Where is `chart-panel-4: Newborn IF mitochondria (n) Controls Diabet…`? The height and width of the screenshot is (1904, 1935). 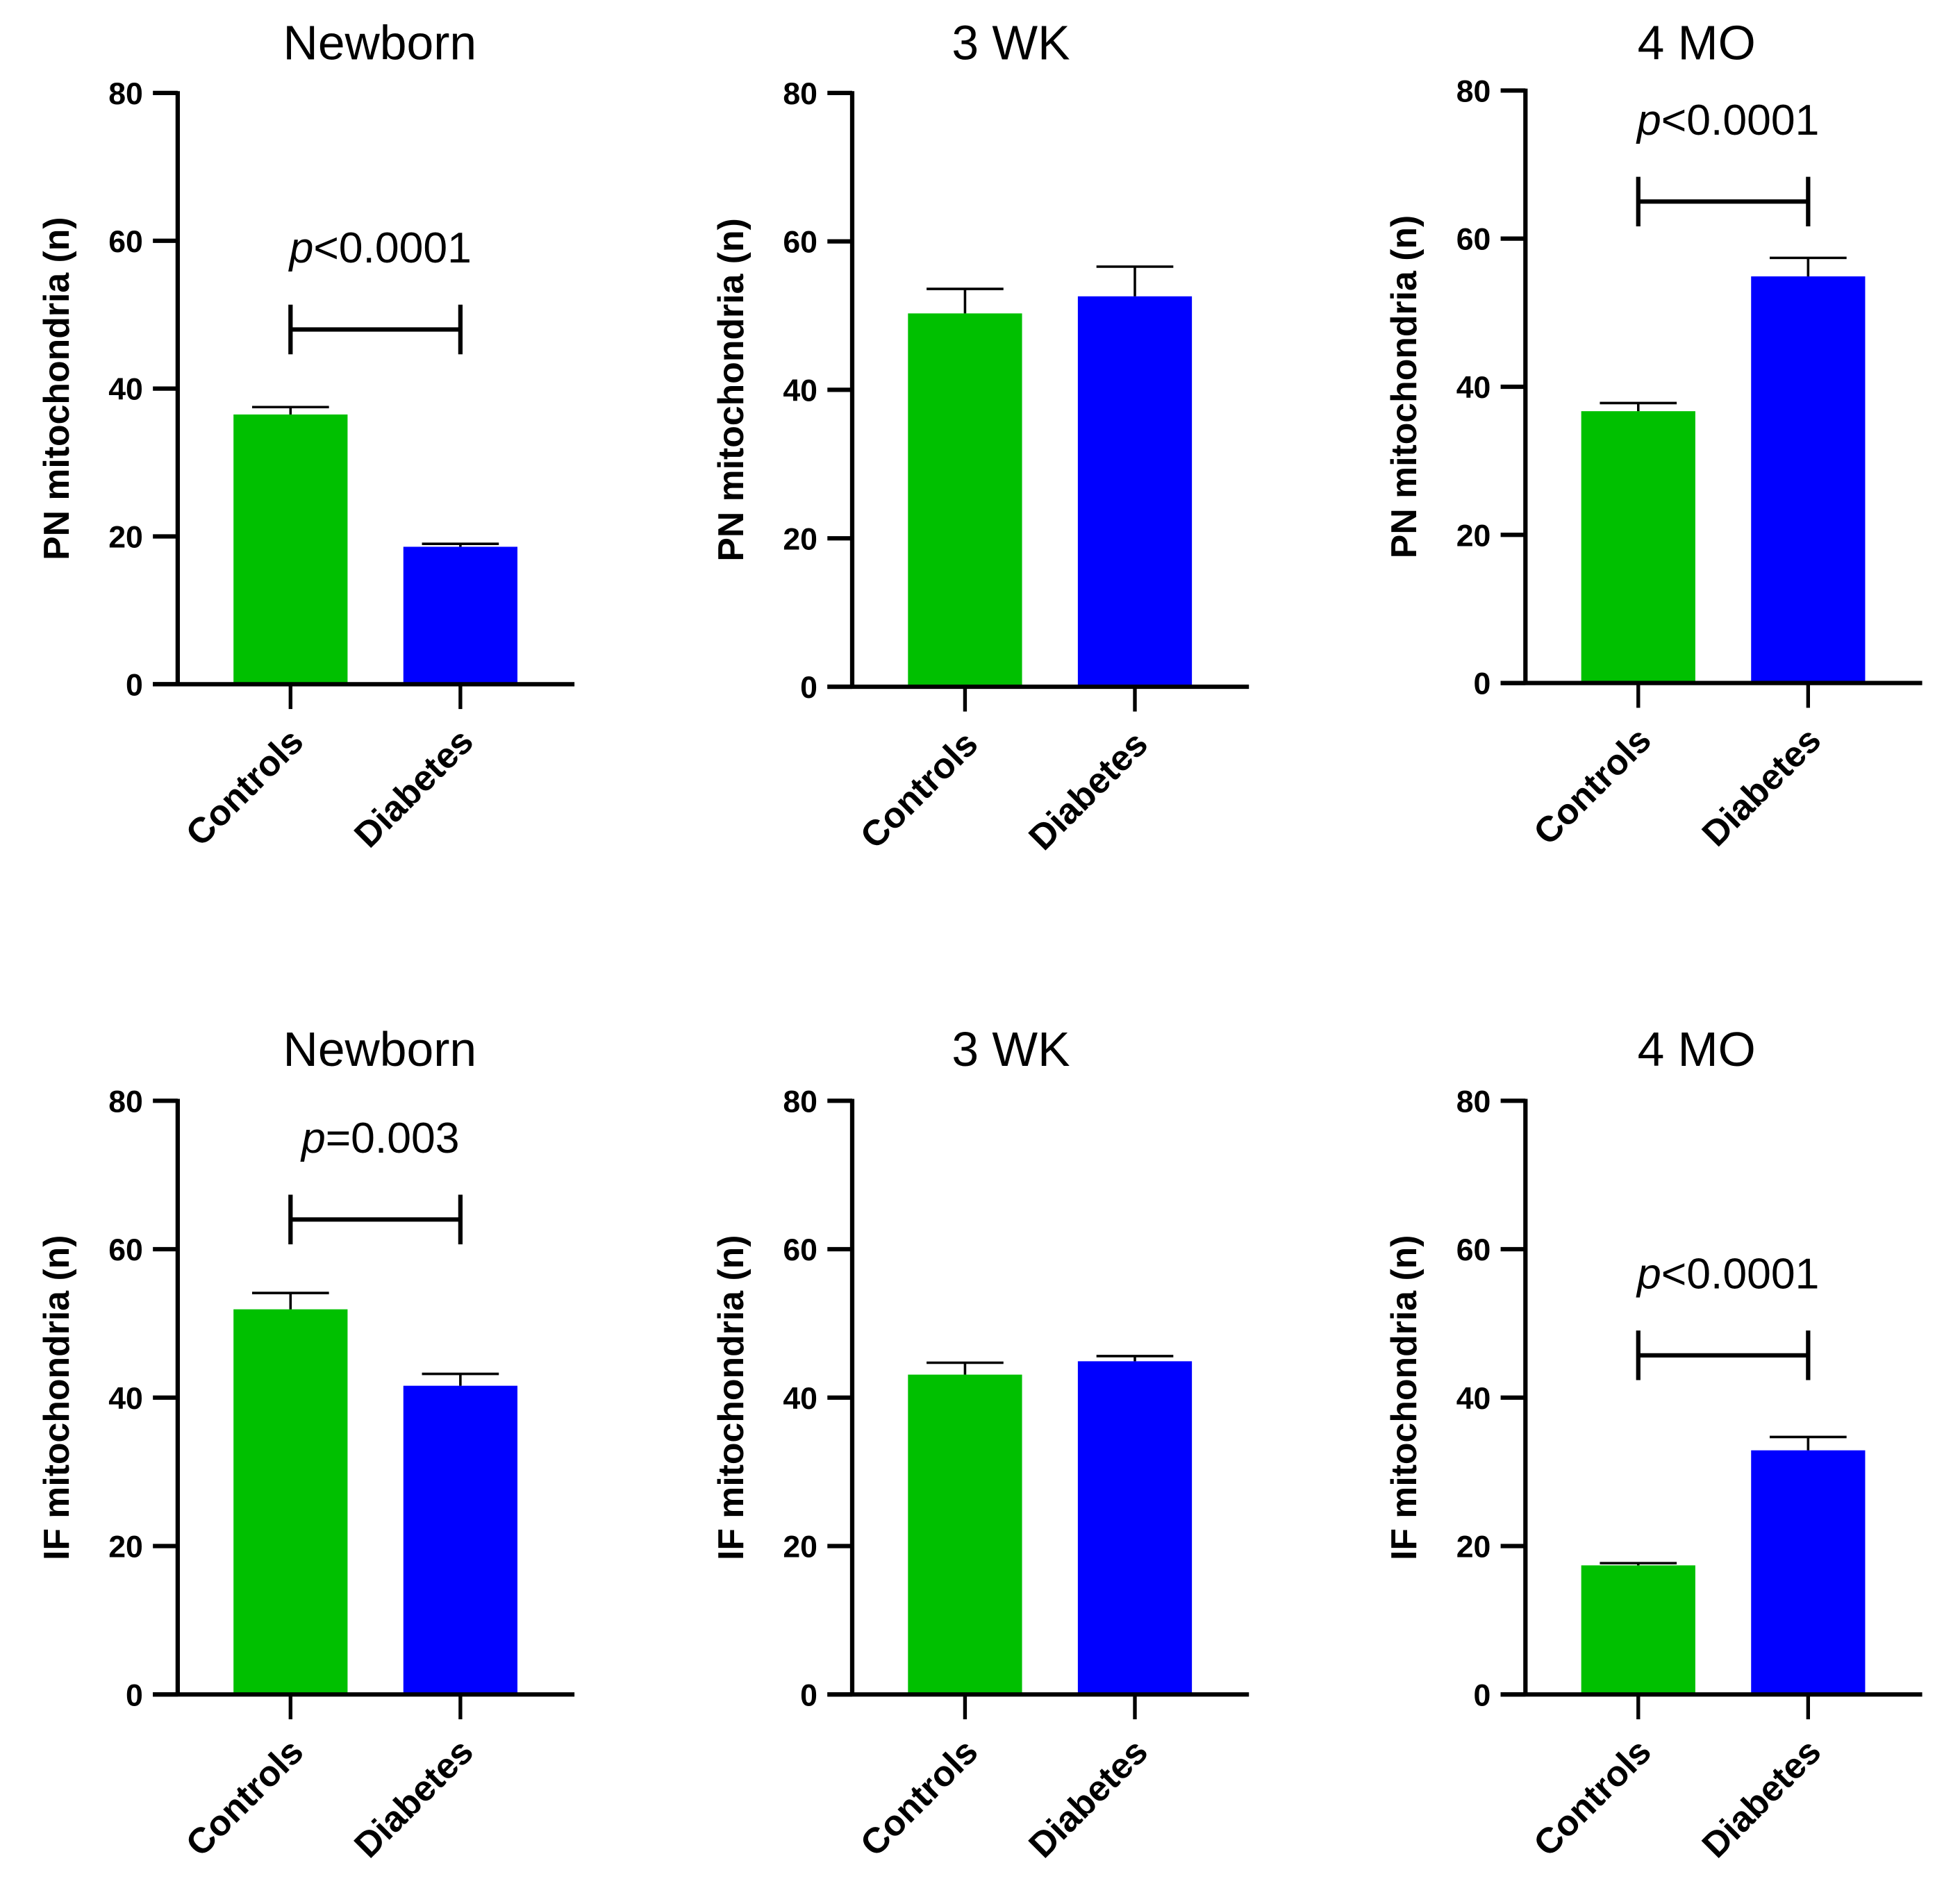
chart-panel-4: Newborn IF mitochondria (n) Controls Diabet… is located at coordinates (306, 1444).